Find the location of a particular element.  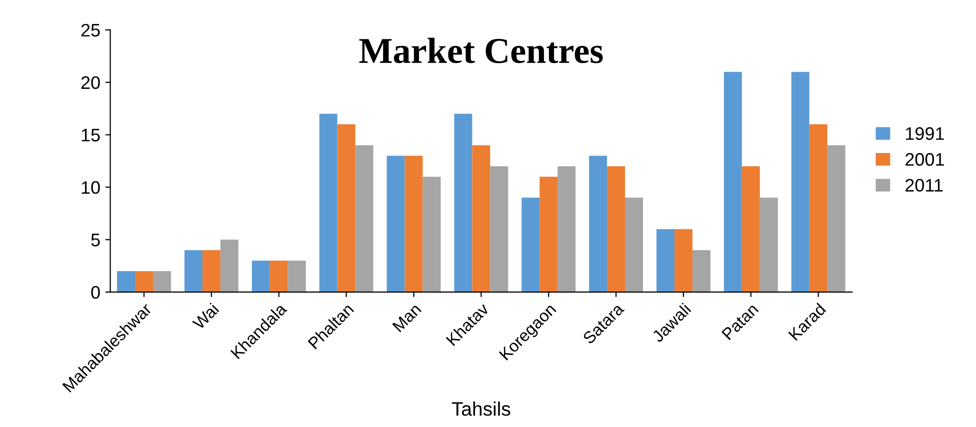

x-tick-label: Man is located at coordinates (407, 317).